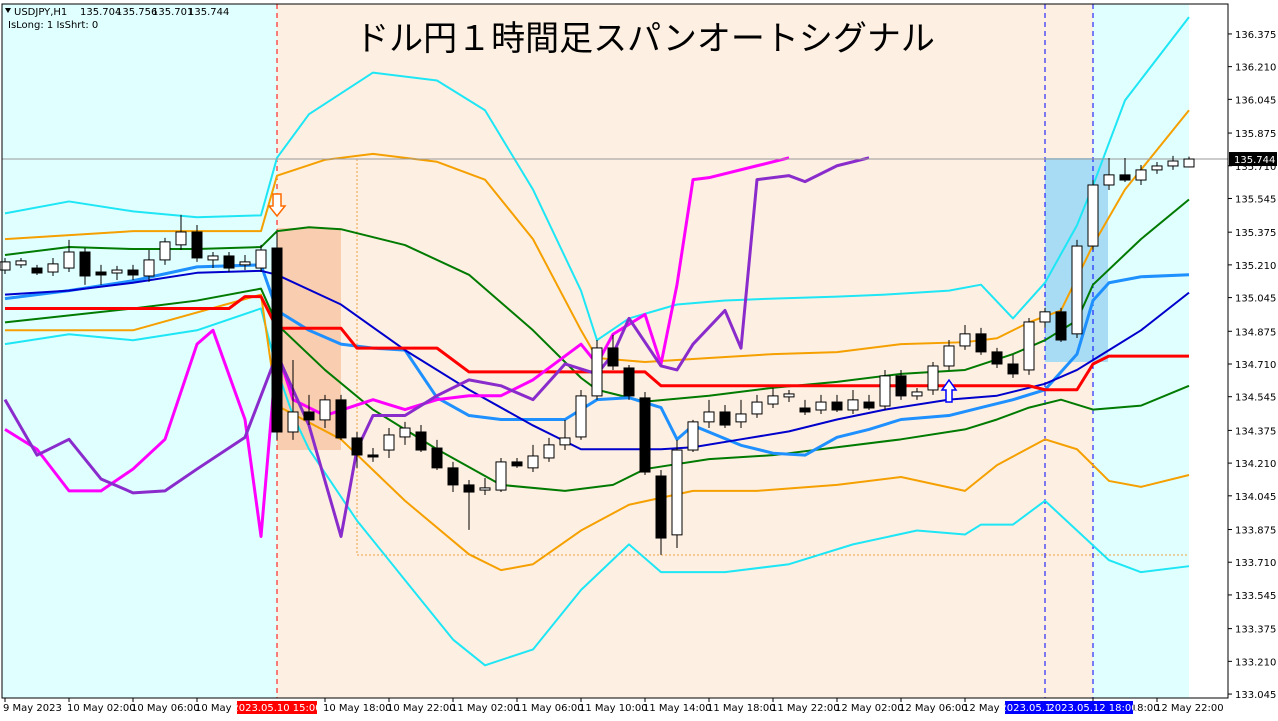  Describe the element at coordinates (421, 708) in the screenshot. I see `x-tick-label: 10 May 22:00` at that location.